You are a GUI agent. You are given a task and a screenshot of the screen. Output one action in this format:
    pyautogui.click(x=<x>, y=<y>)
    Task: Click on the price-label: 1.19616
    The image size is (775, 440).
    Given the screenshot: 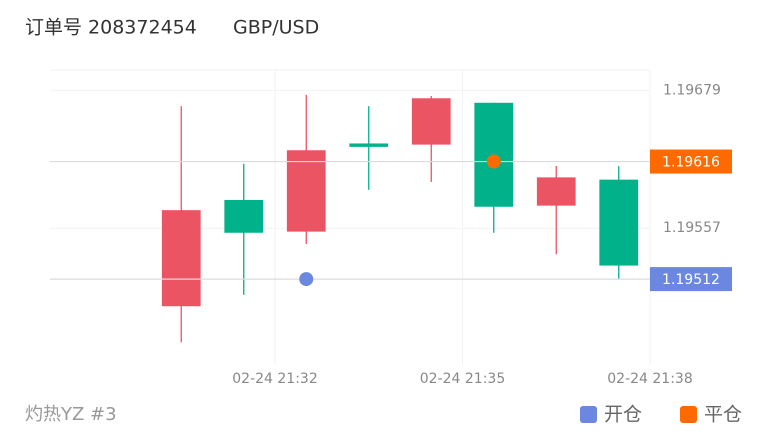 What is the action you would take?
    pyautogui.click(x=691, y=163)
    